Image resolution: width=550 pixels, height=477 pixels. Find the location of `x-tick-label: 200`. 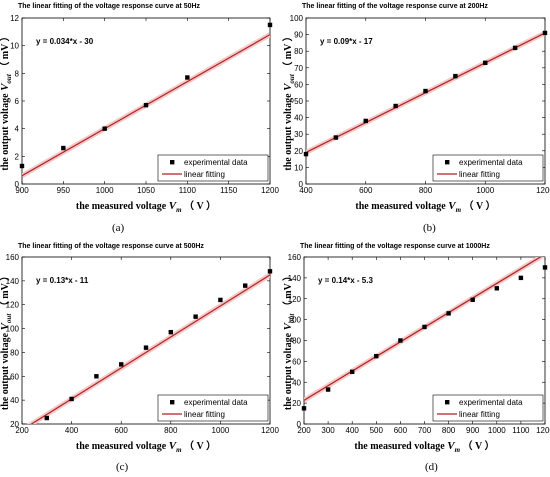

x-tick-label: 200 is located at coordinates (304, 430).